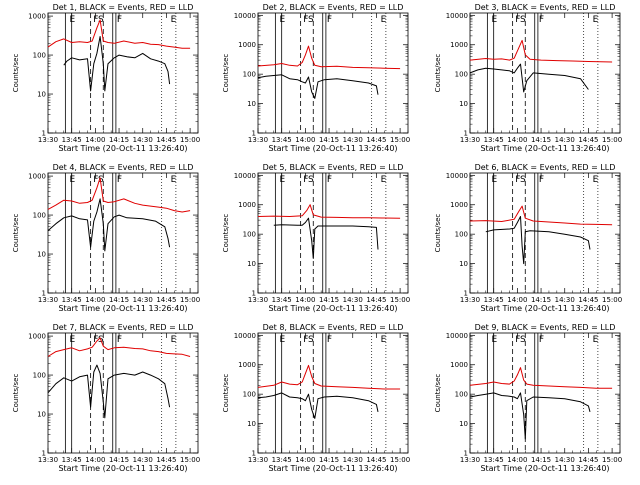  I want to click on panel-title: Det 7, BLACK = Events, RED = LLD, so click(123, 327).